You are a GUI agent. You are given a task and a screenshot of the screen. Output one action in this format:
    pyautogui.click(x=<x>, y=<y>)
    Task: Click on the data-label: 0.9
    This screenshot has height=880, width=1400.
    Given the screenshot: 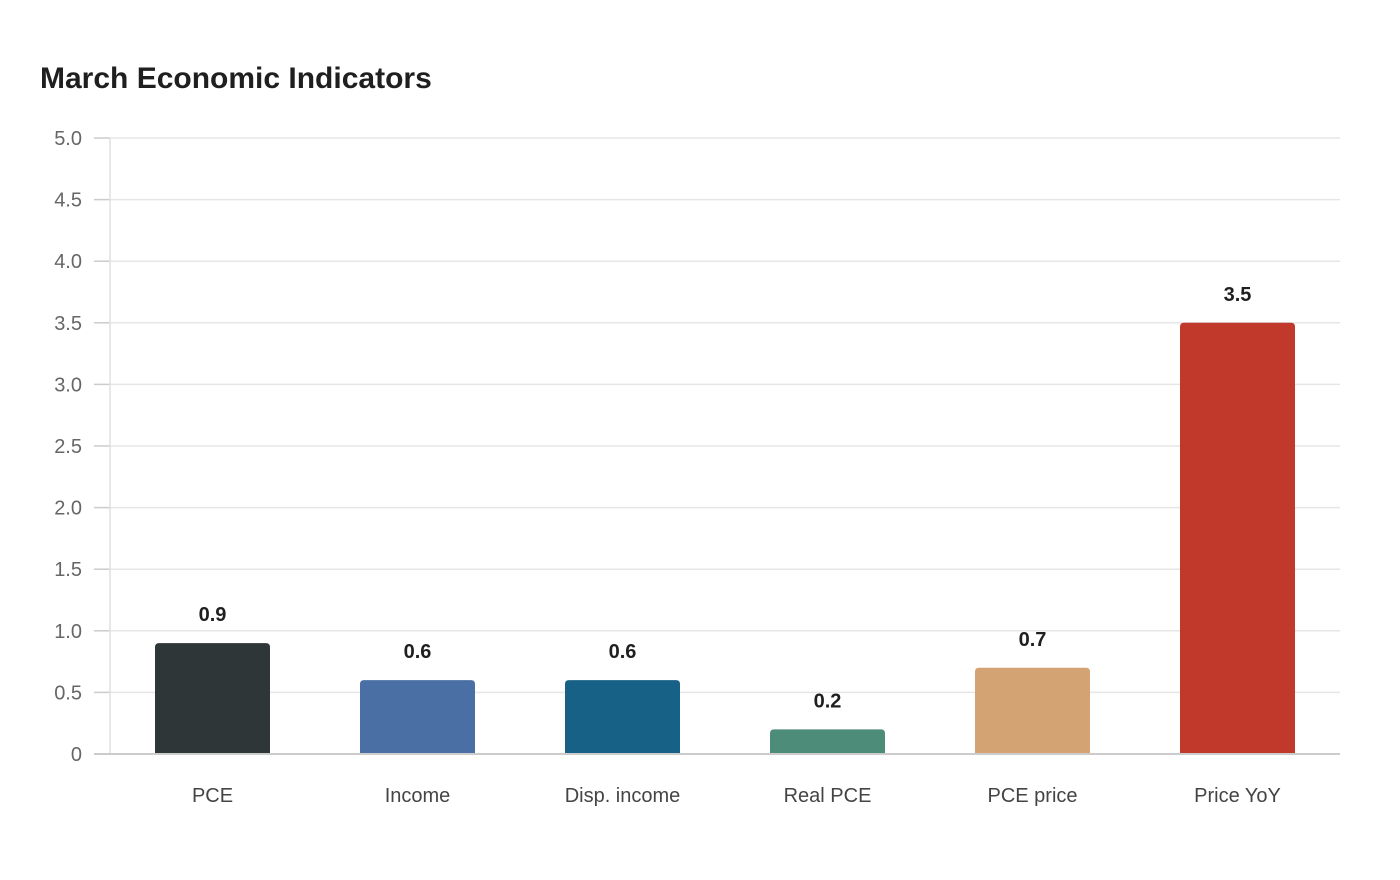 What is the action you would take?
    pyautogui.click(x=213, y=615)
    